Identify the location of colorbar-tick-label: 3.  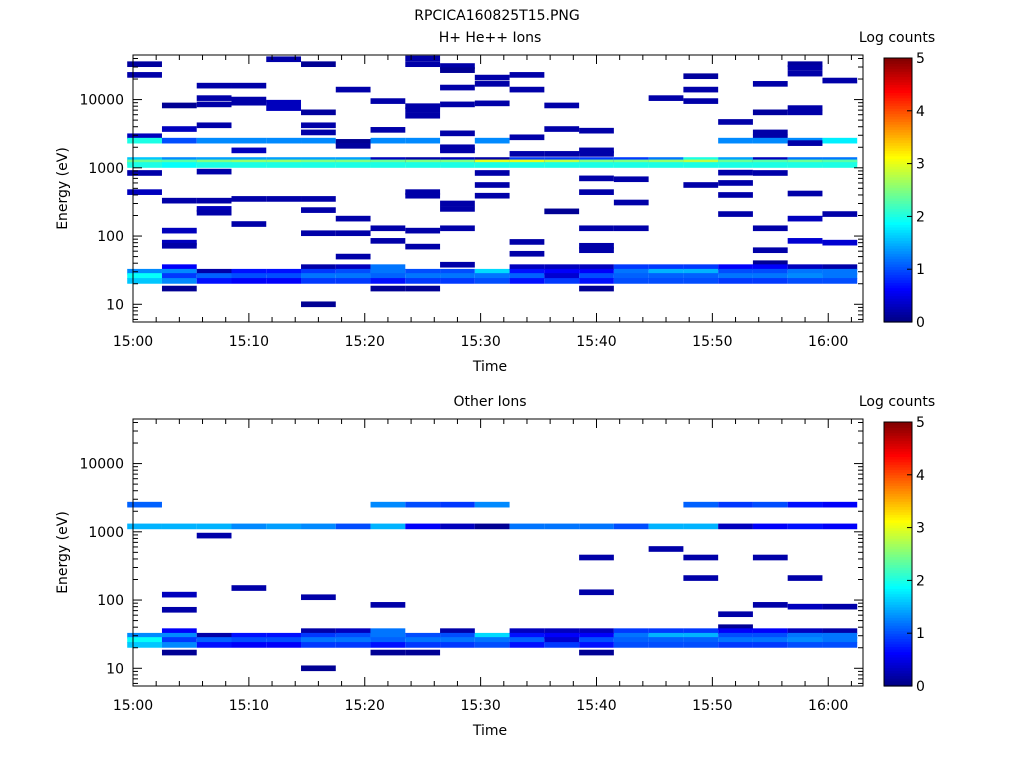
(920, 529).